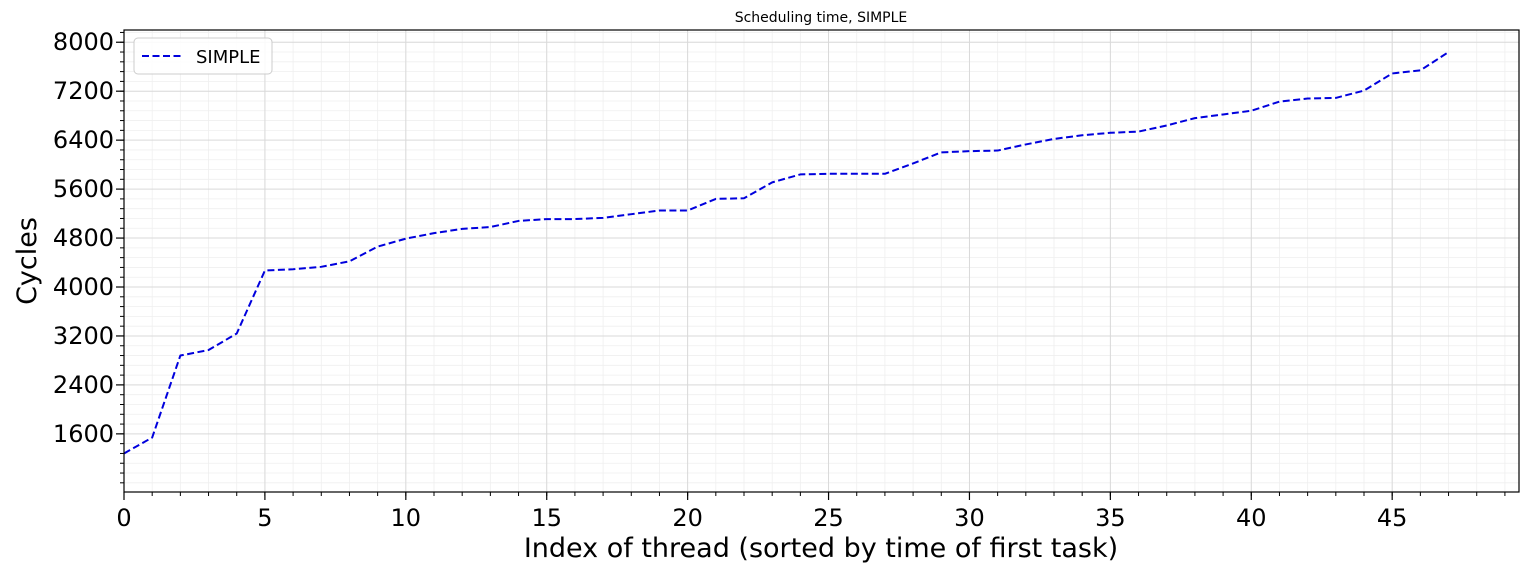  What do you see at coordinates (1251, 518) in the screenshot?
I see `x-tick-label: 40` at bounding box center [1251, 518].